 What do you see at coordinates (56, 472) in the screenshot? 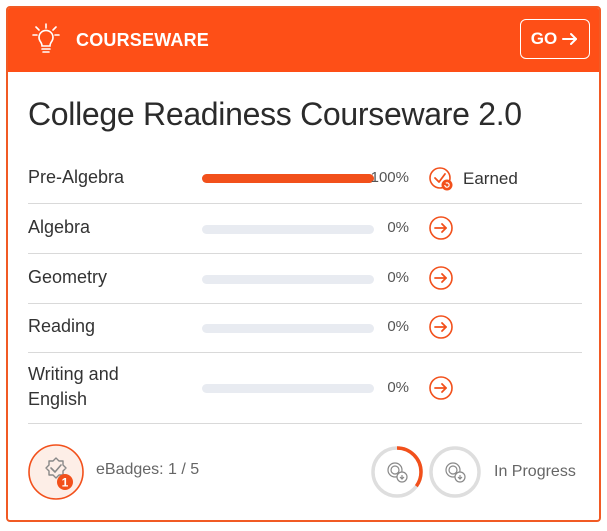
I see `ebadge-icon: 1` at bounding box center [56, 472].